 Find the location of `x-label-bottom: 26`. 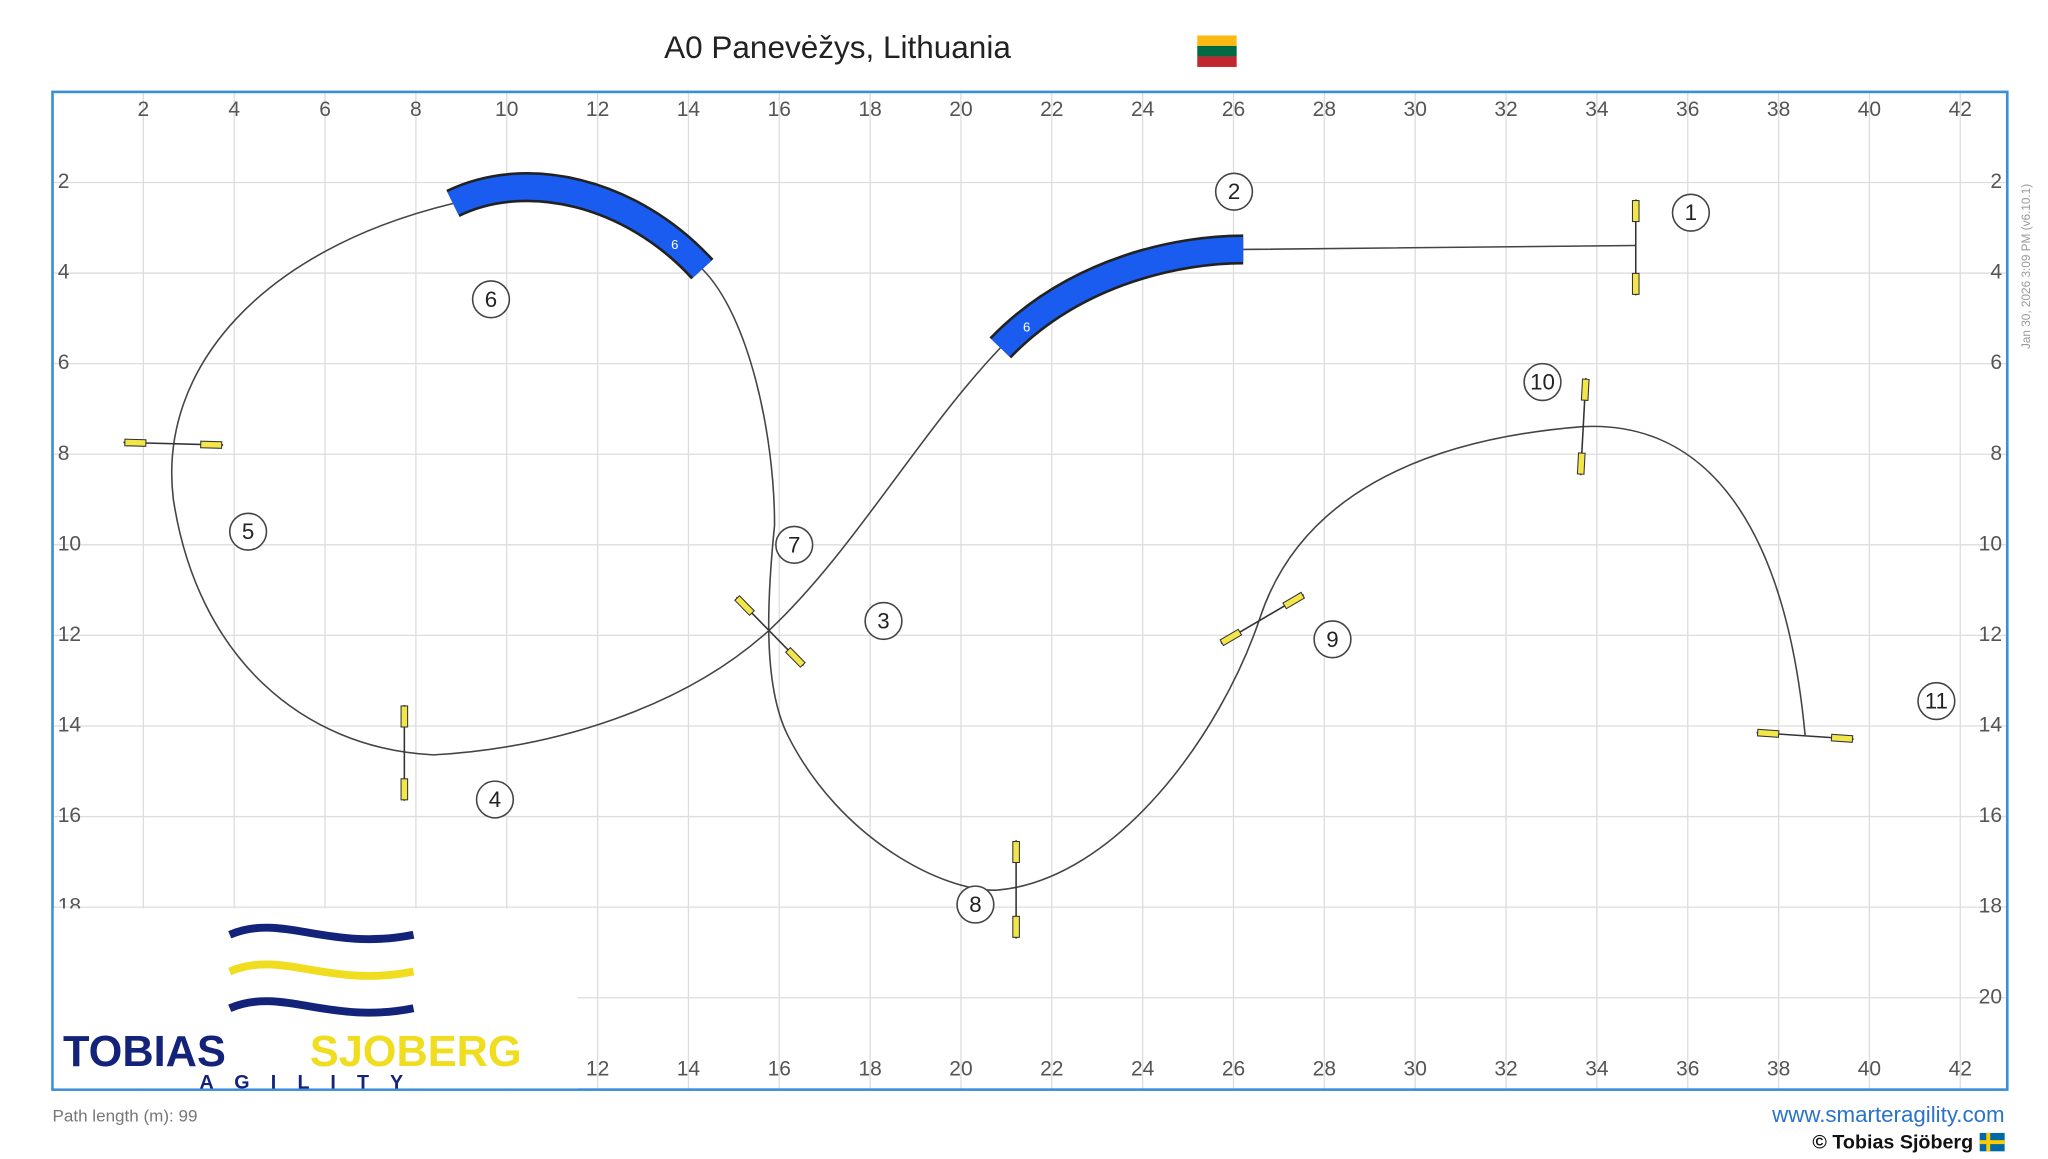

x-label-bottom: 26 is located at coordinates (1233, 1068).